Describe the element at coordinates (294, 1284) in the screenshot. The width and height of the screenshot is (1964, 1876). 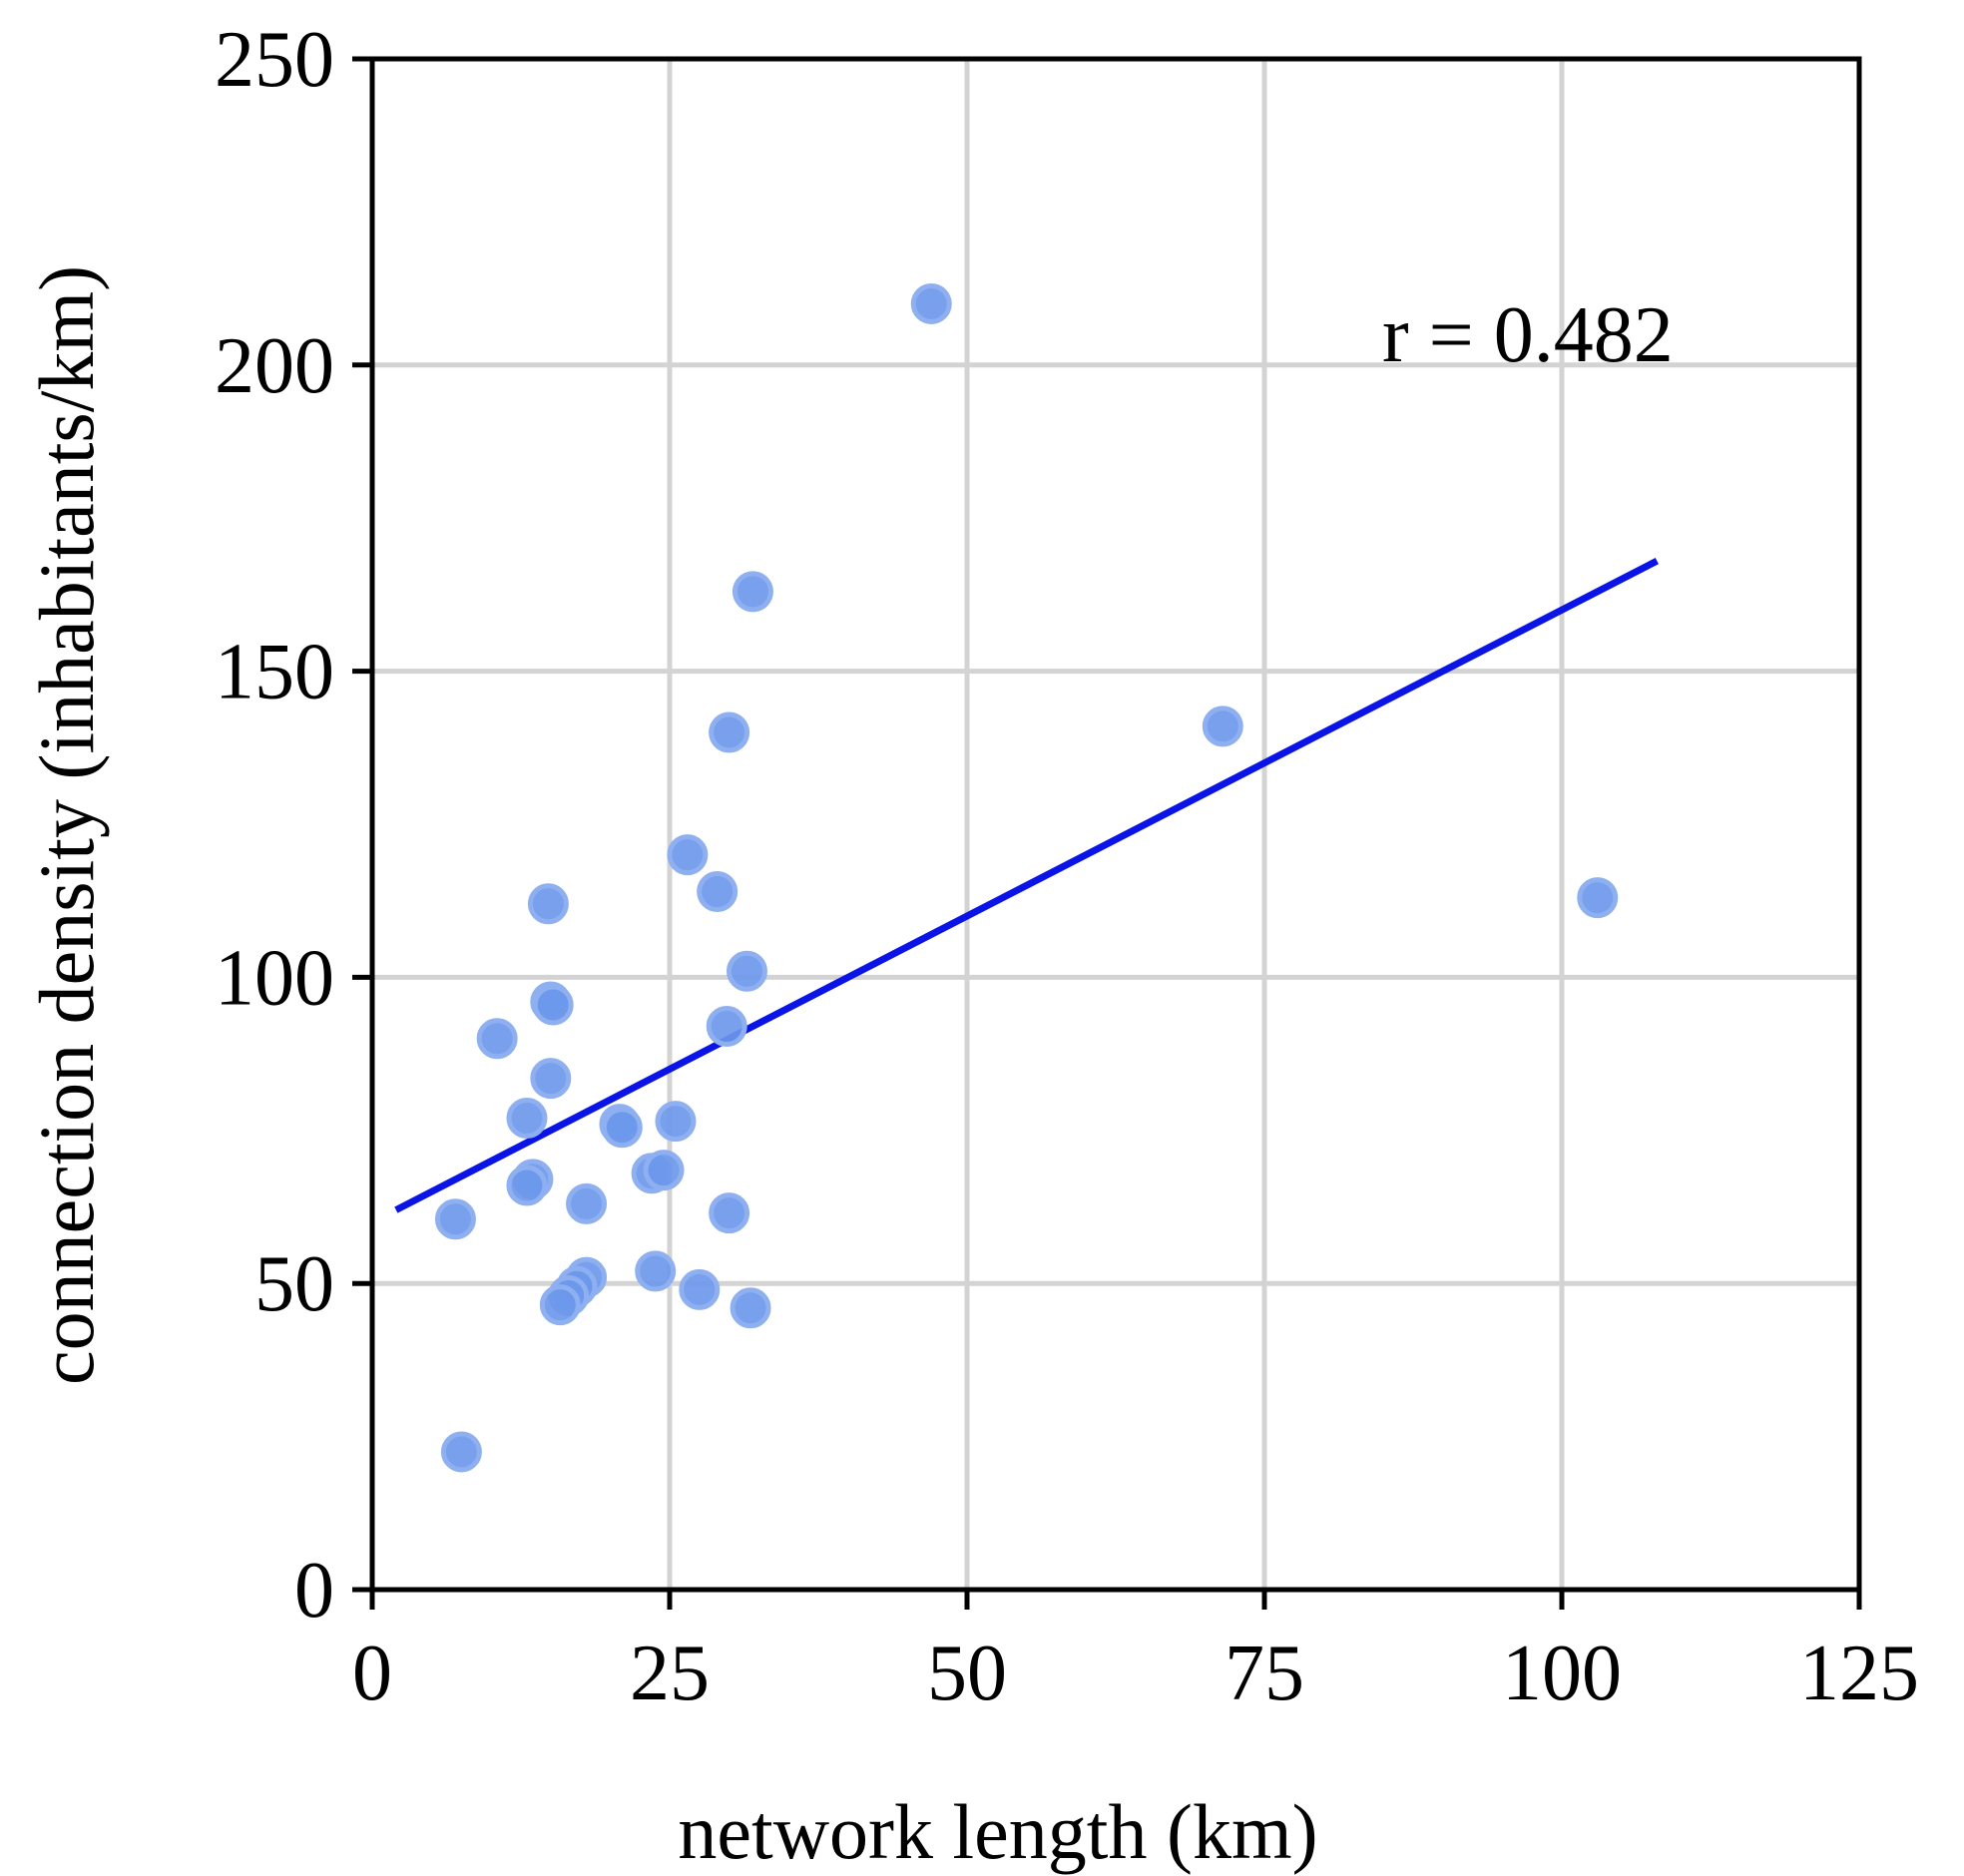
I see `y-tick-label: 50` at that location.